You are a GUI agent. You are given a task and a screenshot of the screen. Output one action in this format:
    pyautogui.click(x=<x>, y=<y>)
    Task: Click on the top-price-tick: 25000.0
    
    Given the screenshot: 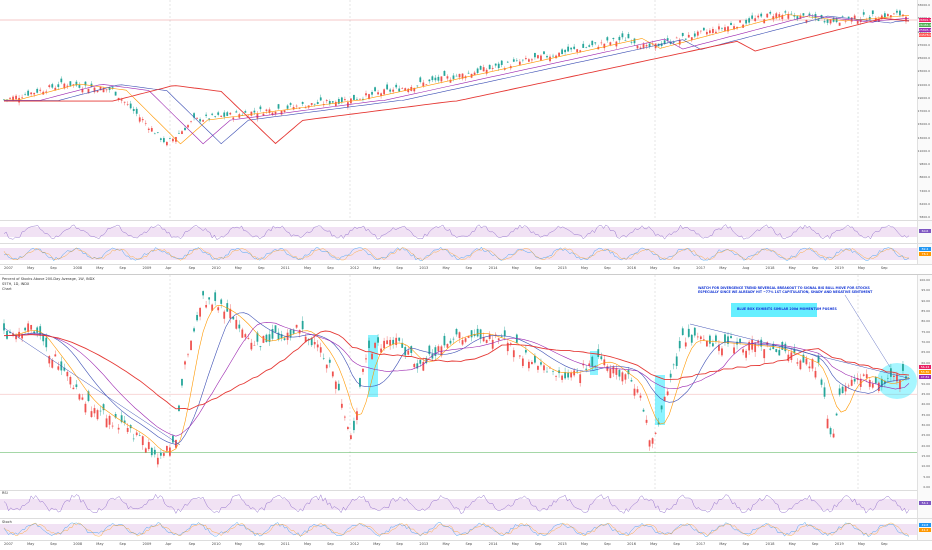 What is the action you would take?
    pyautogui.click(x=923, y=58)
    